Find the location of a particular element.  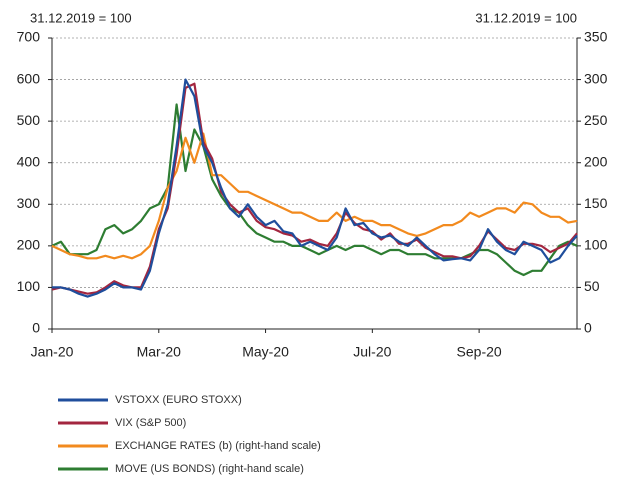

y-tick-label: 600 is located at coordinates (29, 78).